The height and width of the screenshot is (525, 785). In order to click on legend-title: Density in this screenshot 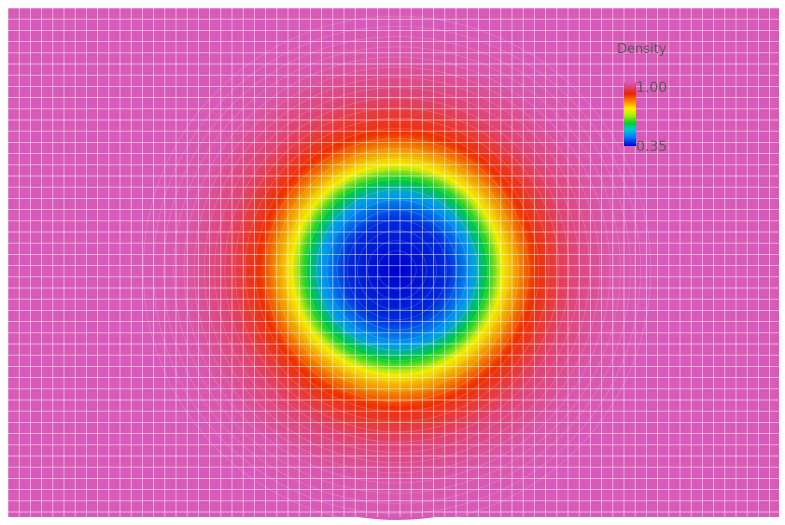, I will do `click(642, 49)`.